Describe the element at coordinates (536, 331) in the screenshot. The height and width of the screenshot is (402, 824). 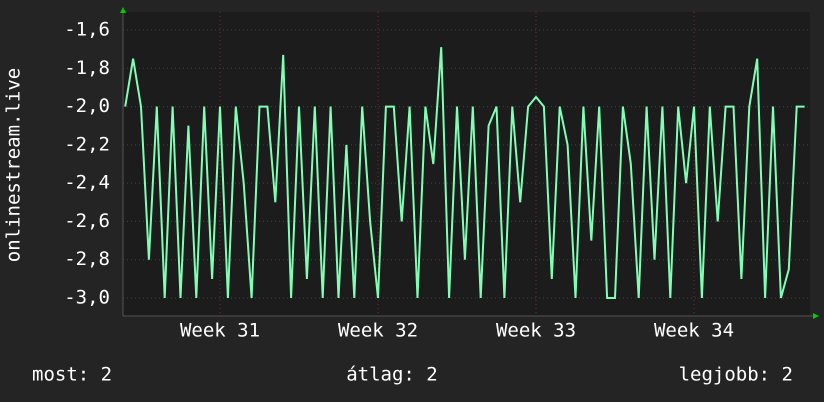
I see `x-tick-label: Week 33` at that location.